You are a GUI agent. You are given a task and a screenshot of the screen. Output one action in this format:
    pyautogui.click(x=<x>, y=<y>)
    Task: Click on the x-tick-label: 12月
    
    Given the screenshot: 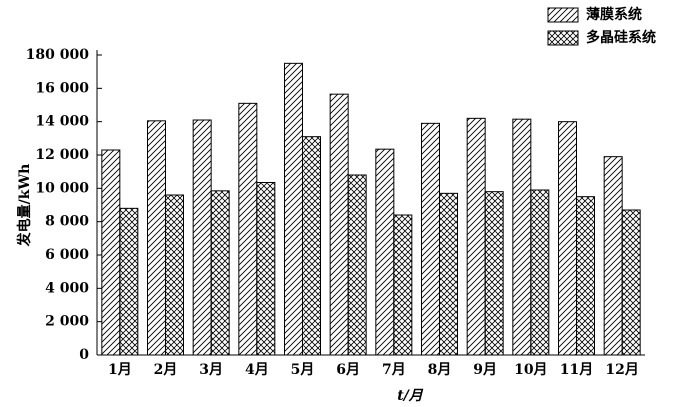 What is the action you would take?
    pyautogui.click(x=621, y=370)
    